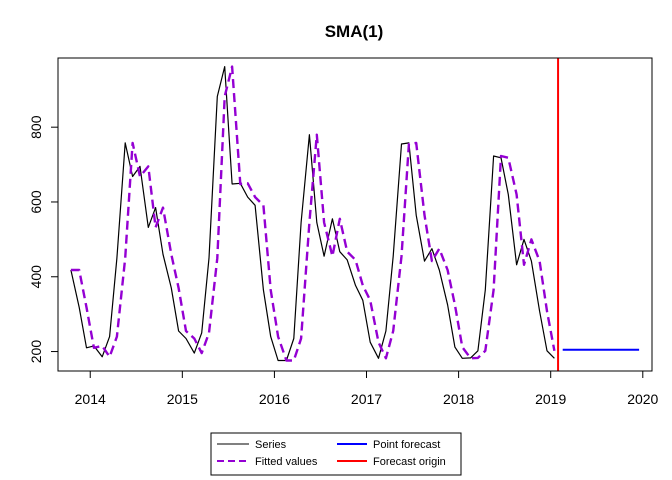  What do you see at coordinates (271, 445) in the screenshot?
I see `legend-label-series: Series` at bounding box center [271, 445].